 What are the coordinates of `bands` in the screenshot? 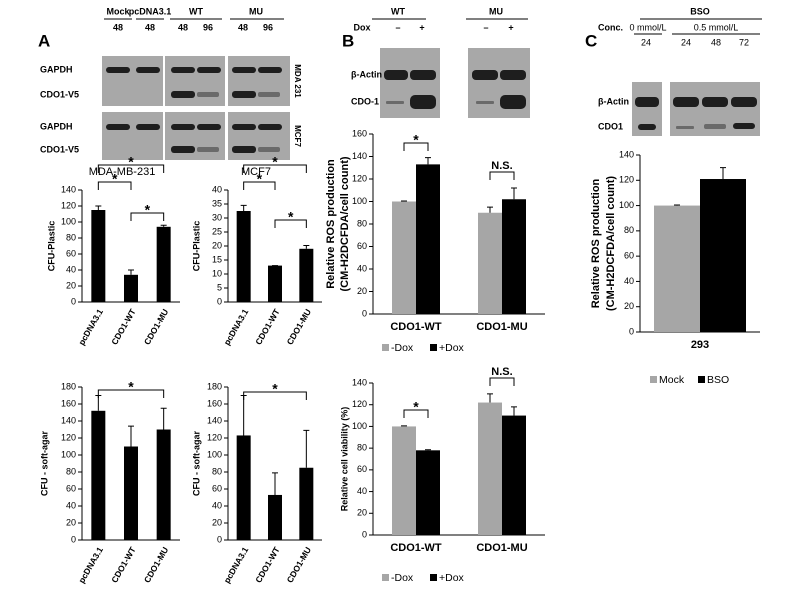 It's located at (194, 110).